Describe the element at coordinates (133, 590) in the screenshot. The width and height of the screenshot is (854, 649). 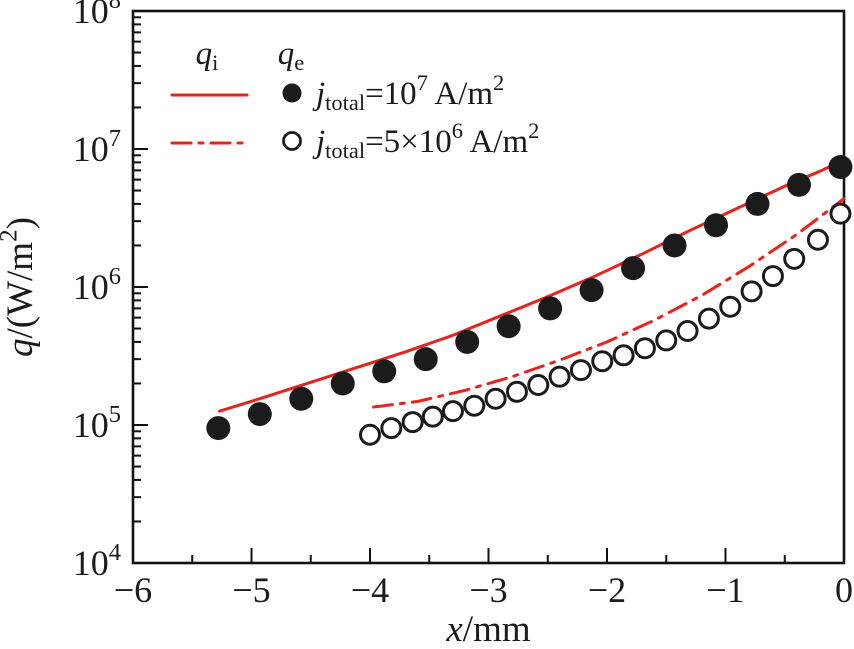
I see `x-tick-label: −6` at that location.